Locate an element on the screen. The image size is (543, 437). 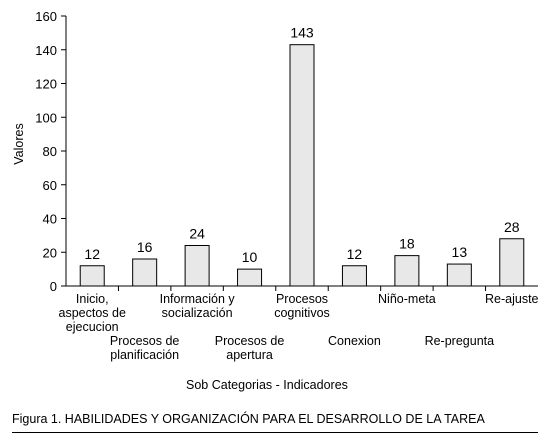
y-tick-label: 40 is located at coordinates (50, 219).